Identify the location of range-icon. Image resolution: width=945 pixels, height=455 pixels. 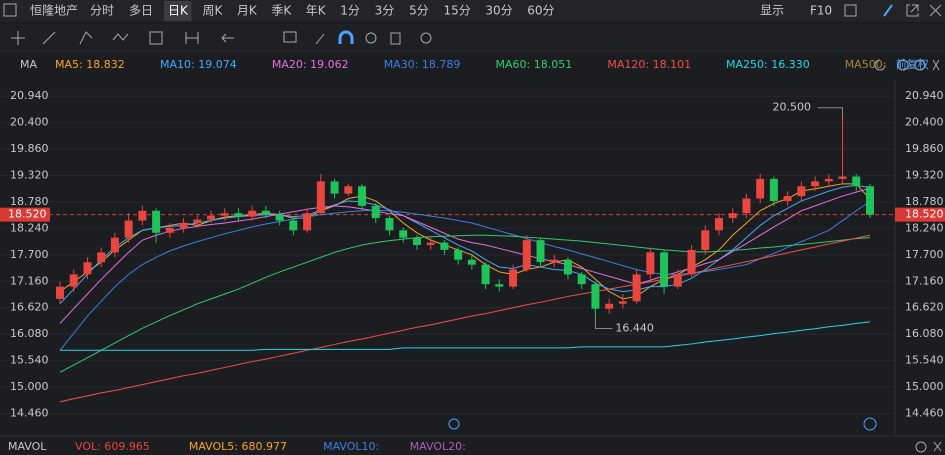
(192, 38).